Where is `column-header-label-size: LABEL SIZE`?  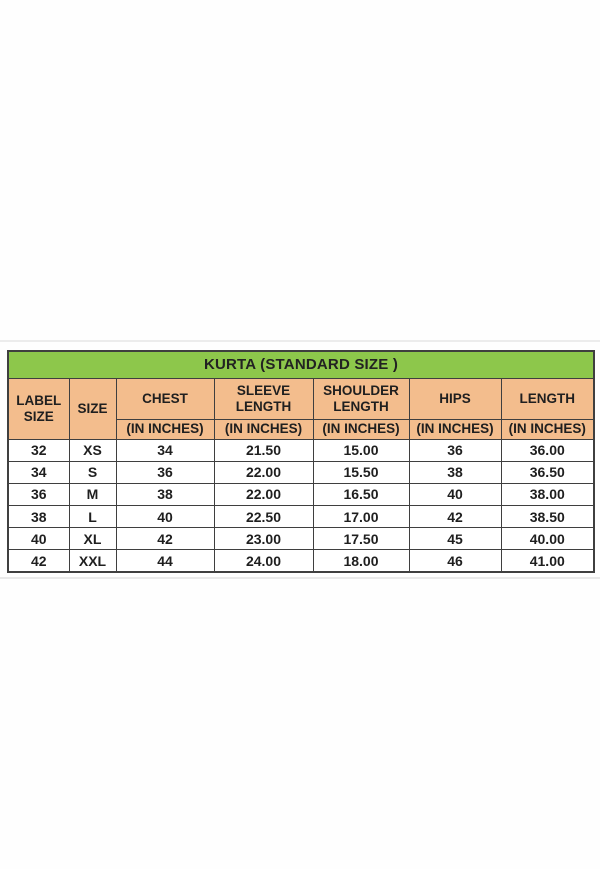
column-header-label-size: LABEL SIZE is located at coordinates (38, 408).